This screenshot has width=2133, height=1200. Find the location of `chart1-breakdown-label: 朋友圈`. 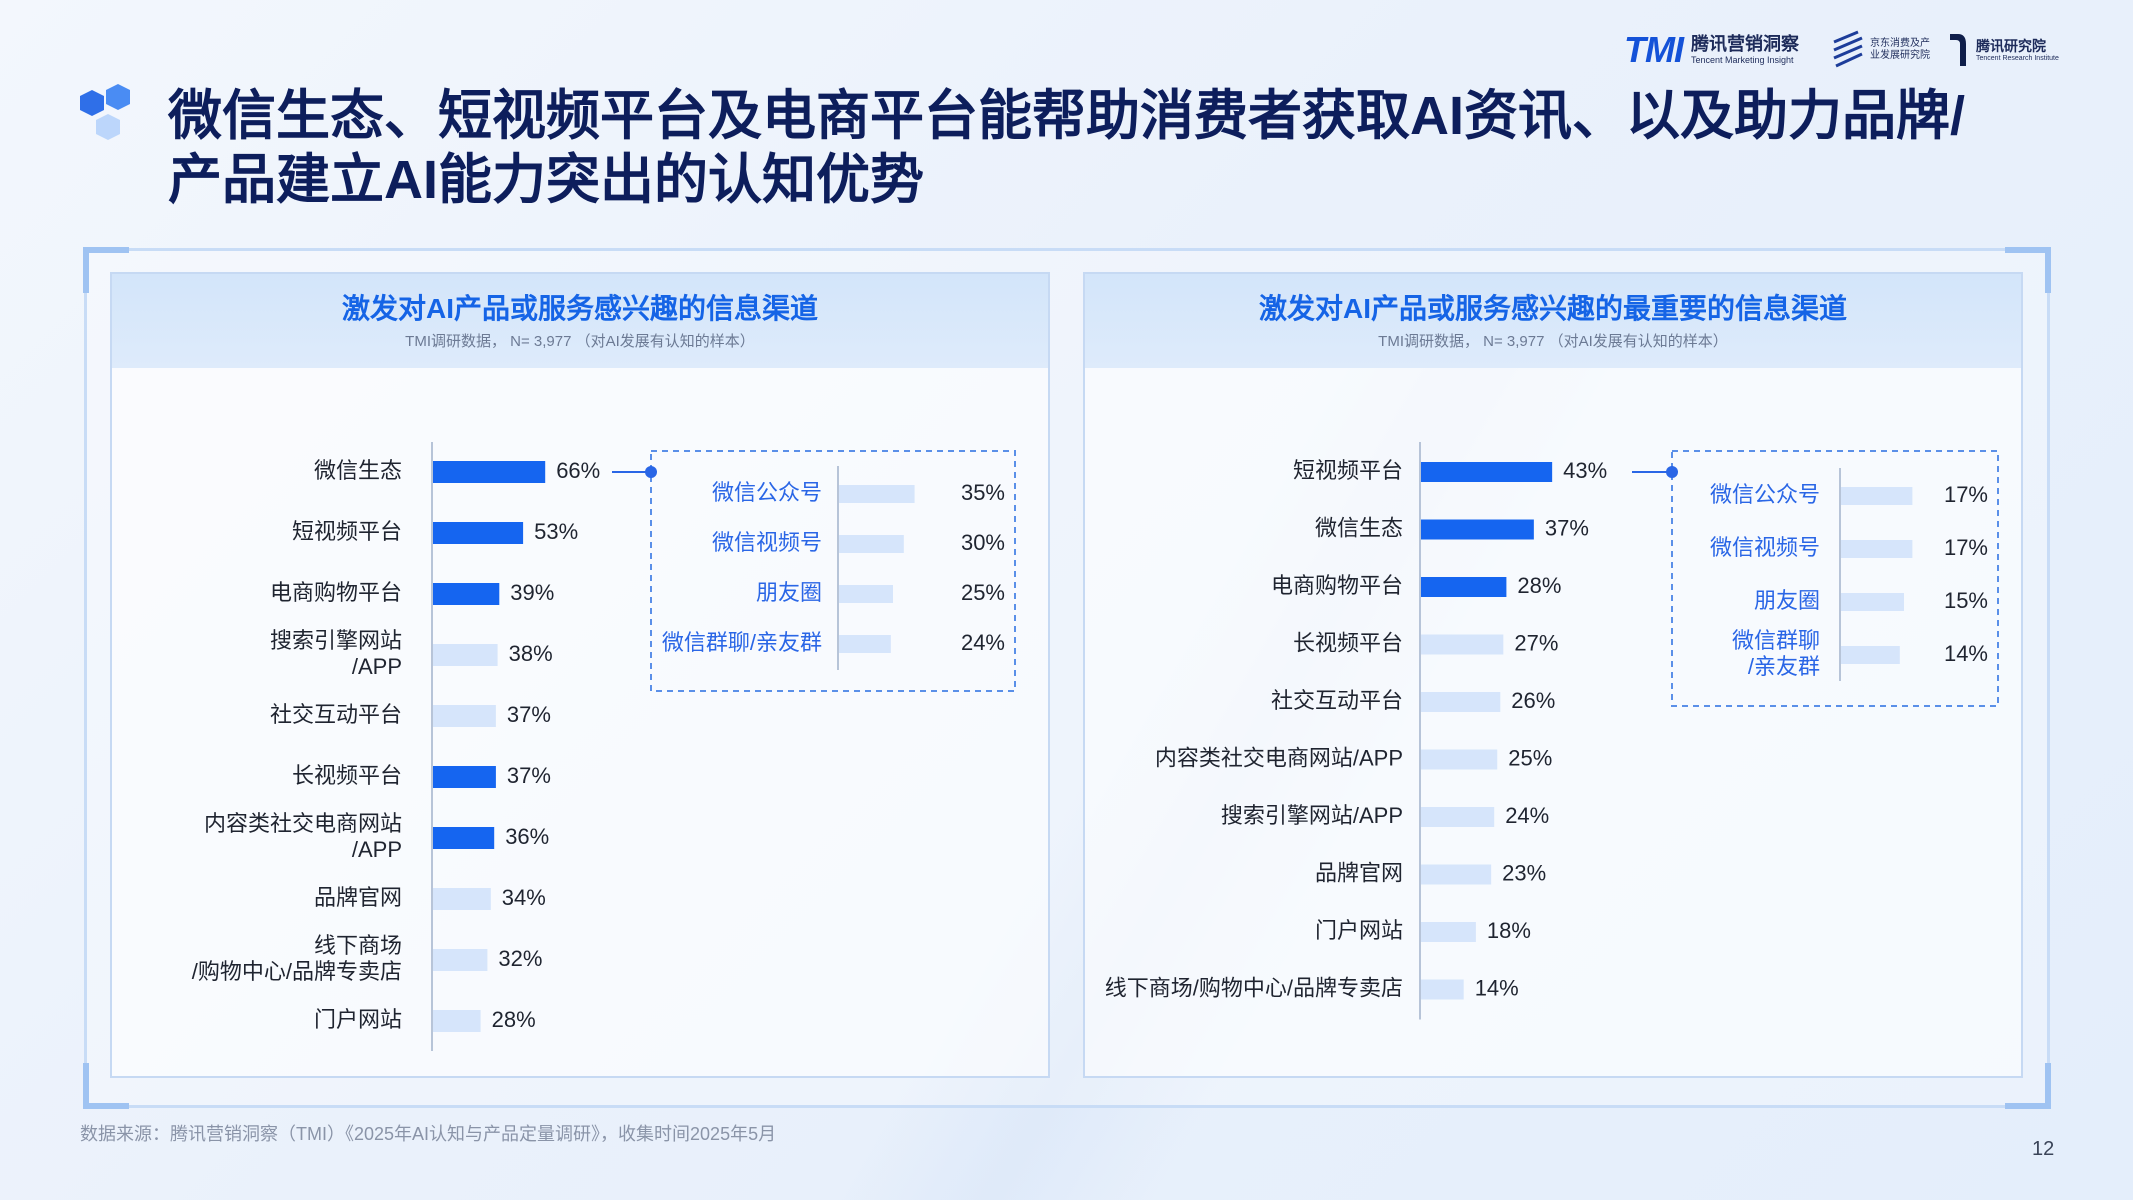

chart1-breakdown-label: 朋友圈 is located at coordinates (1787, 600).